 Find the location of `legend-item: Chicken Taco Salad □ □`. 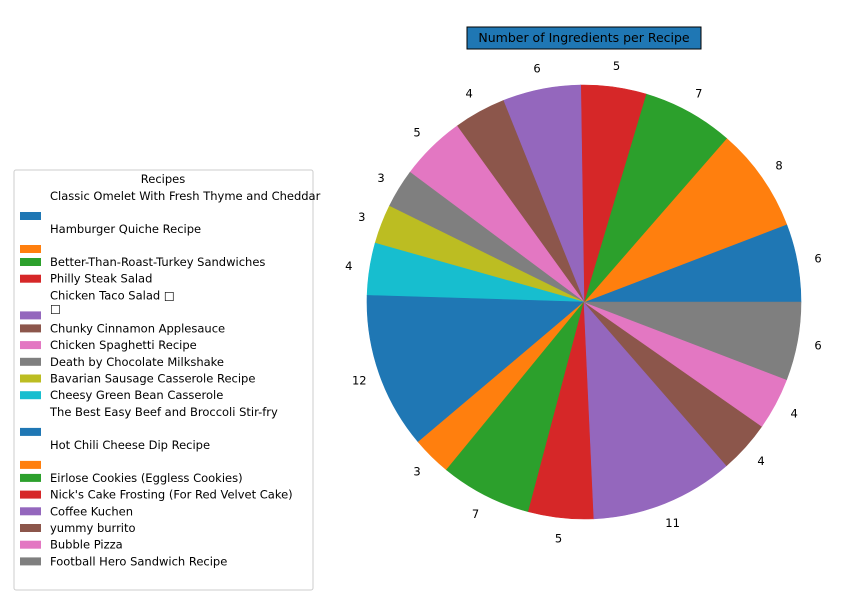

legend-item: Chicken Taco Salad □ □ is located at coordinates (97, 304).